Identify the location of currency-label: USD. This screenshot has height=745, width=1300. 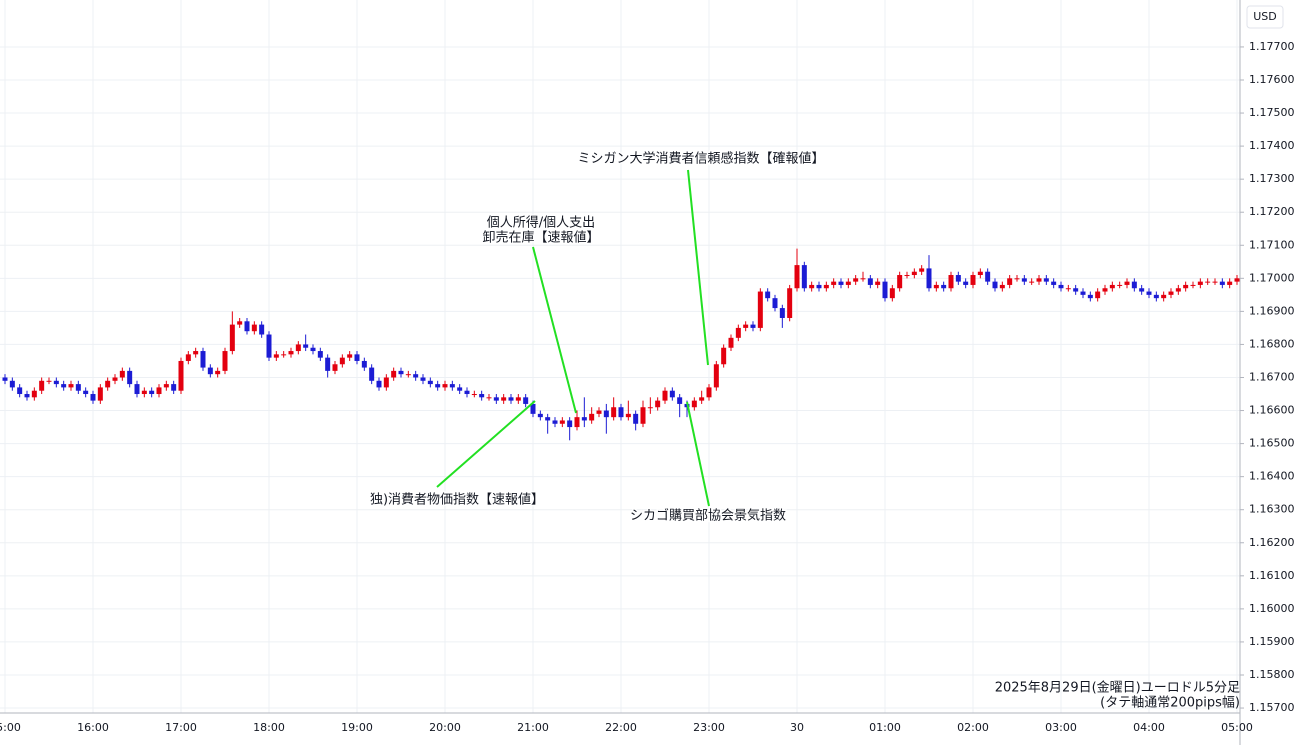
(1265, 16).